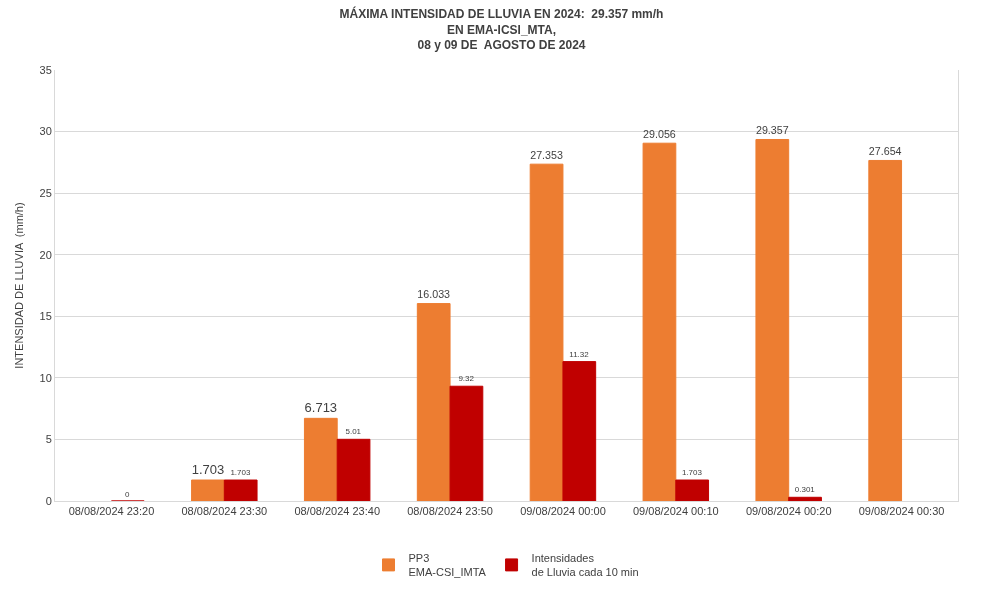 The width and height of the screenshot is (1003, 598). I want to click on data-label: 16.033, so click(434, 294).